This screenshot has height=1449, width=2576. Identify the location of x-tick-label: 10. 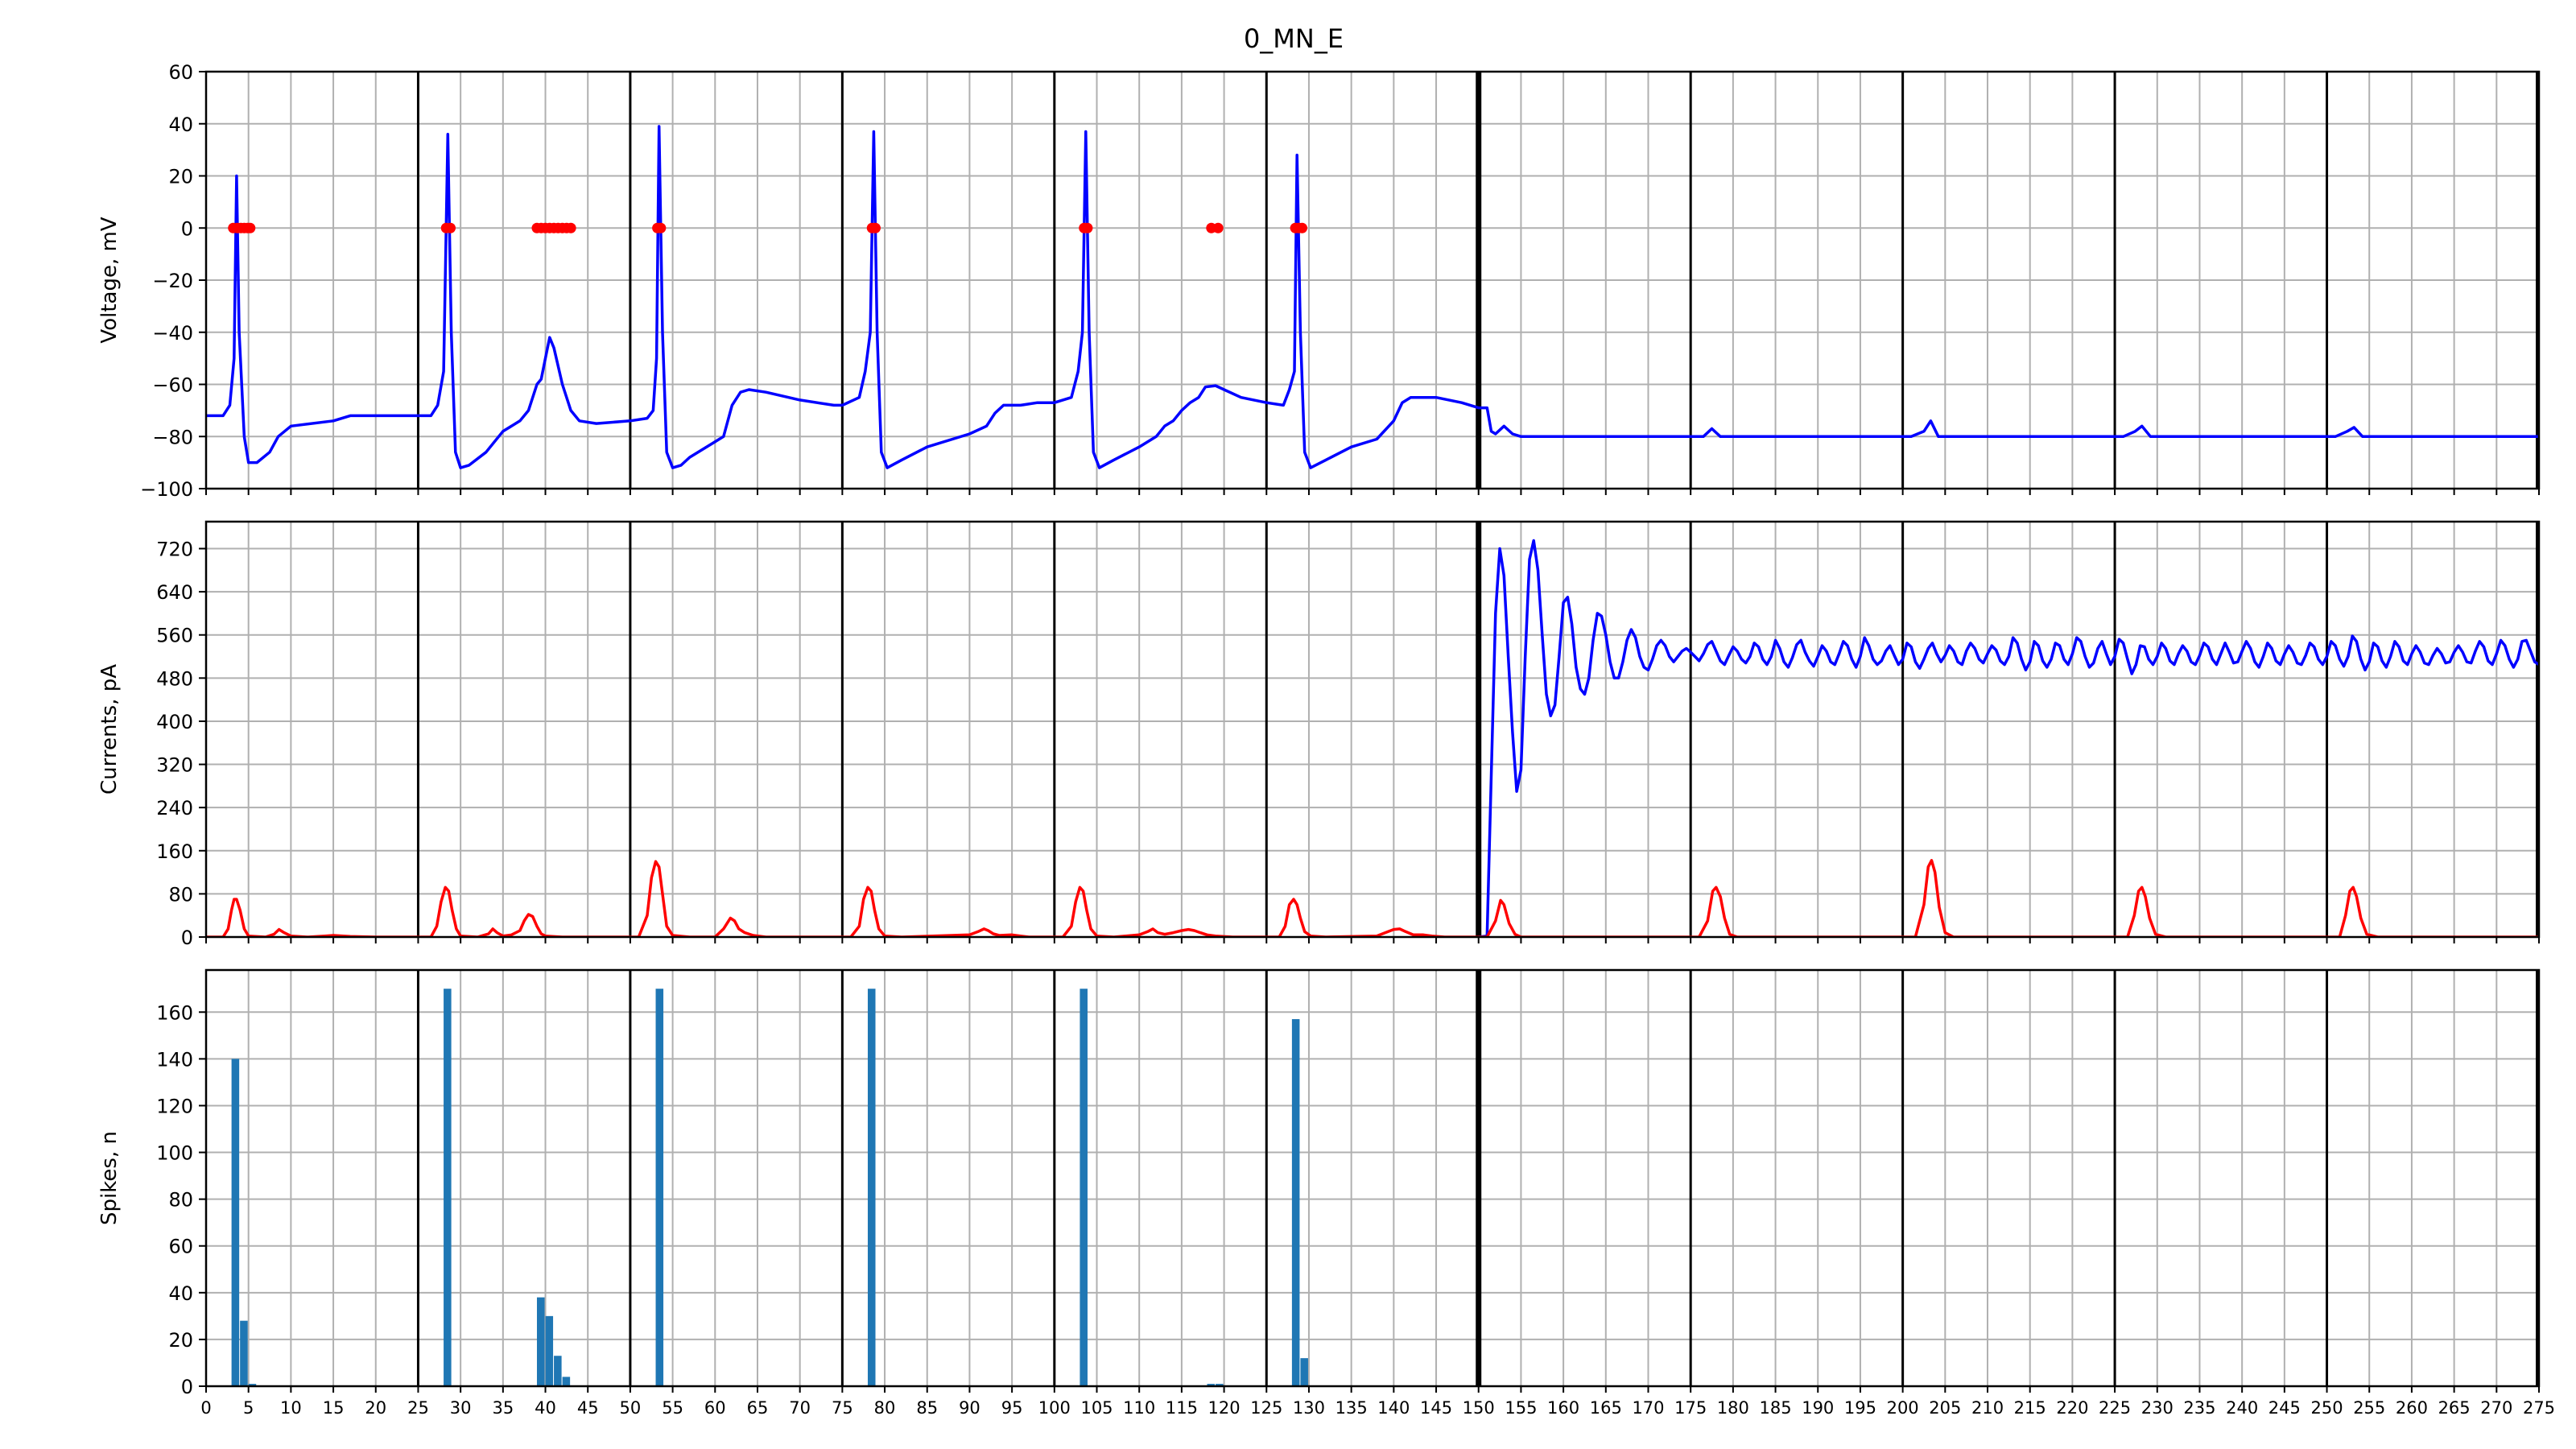
(291, 1408).